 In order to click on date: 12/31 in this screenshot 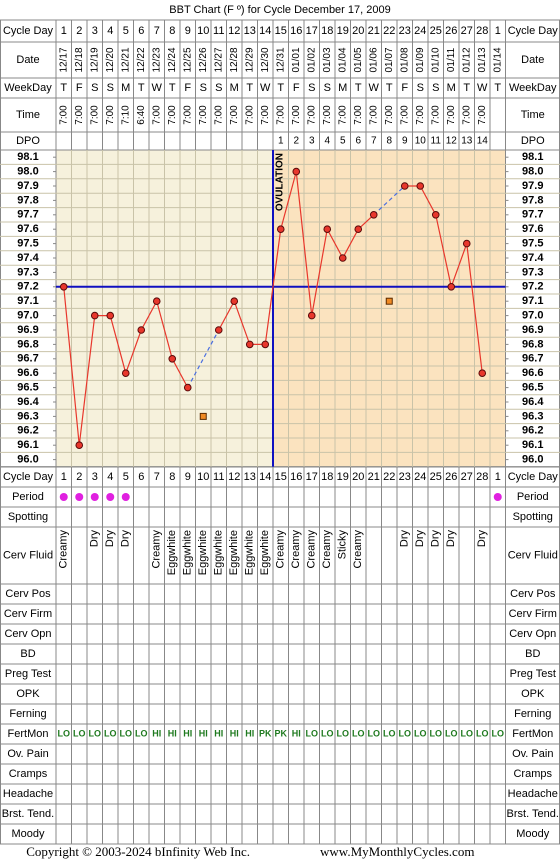, I will do `click(280, 59)`.